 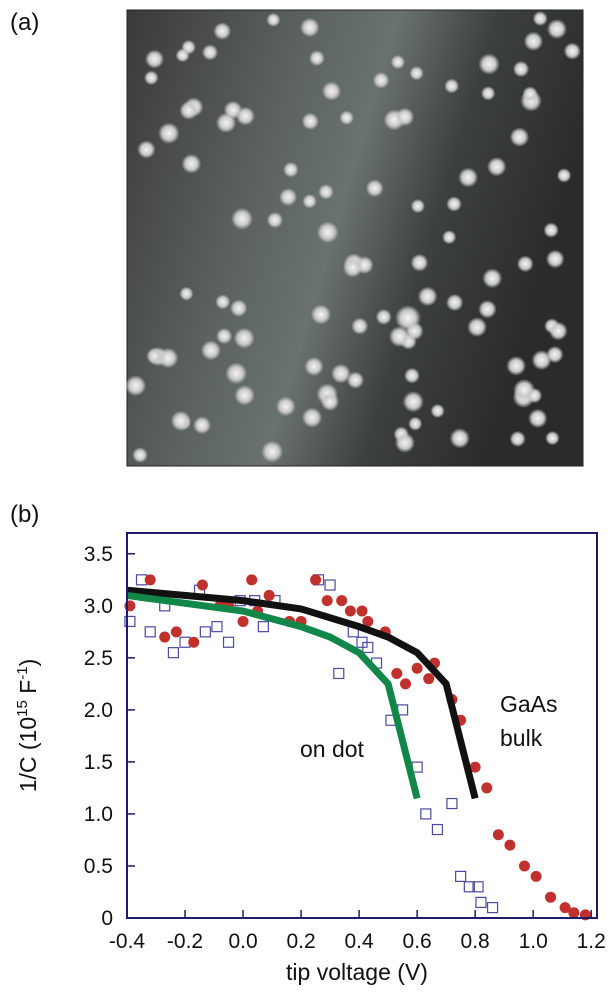 What do you see at coordinates (359, 941) in the screenshot?
I see `x-tick-label: 0.4` at bounding box center [359, 941].